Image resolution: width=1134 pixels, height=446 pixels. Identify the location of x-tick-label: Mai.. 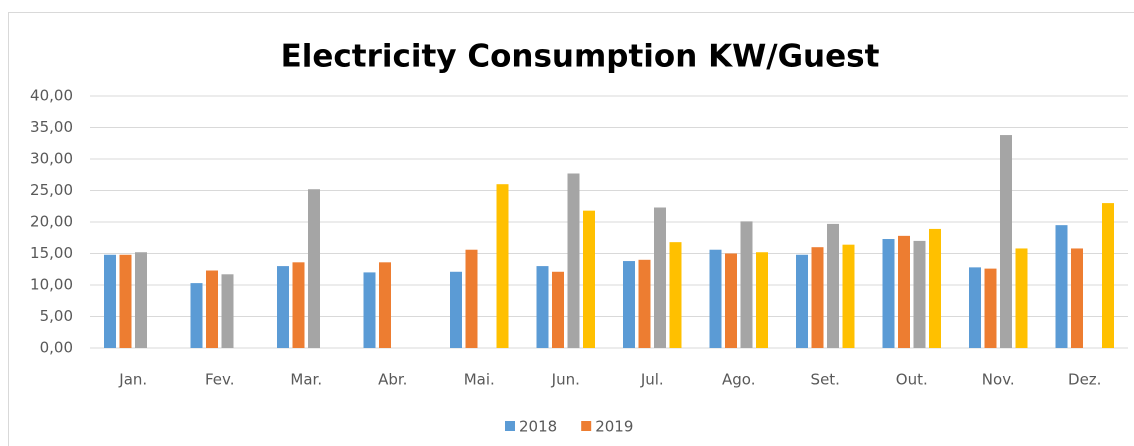
(479, 380).